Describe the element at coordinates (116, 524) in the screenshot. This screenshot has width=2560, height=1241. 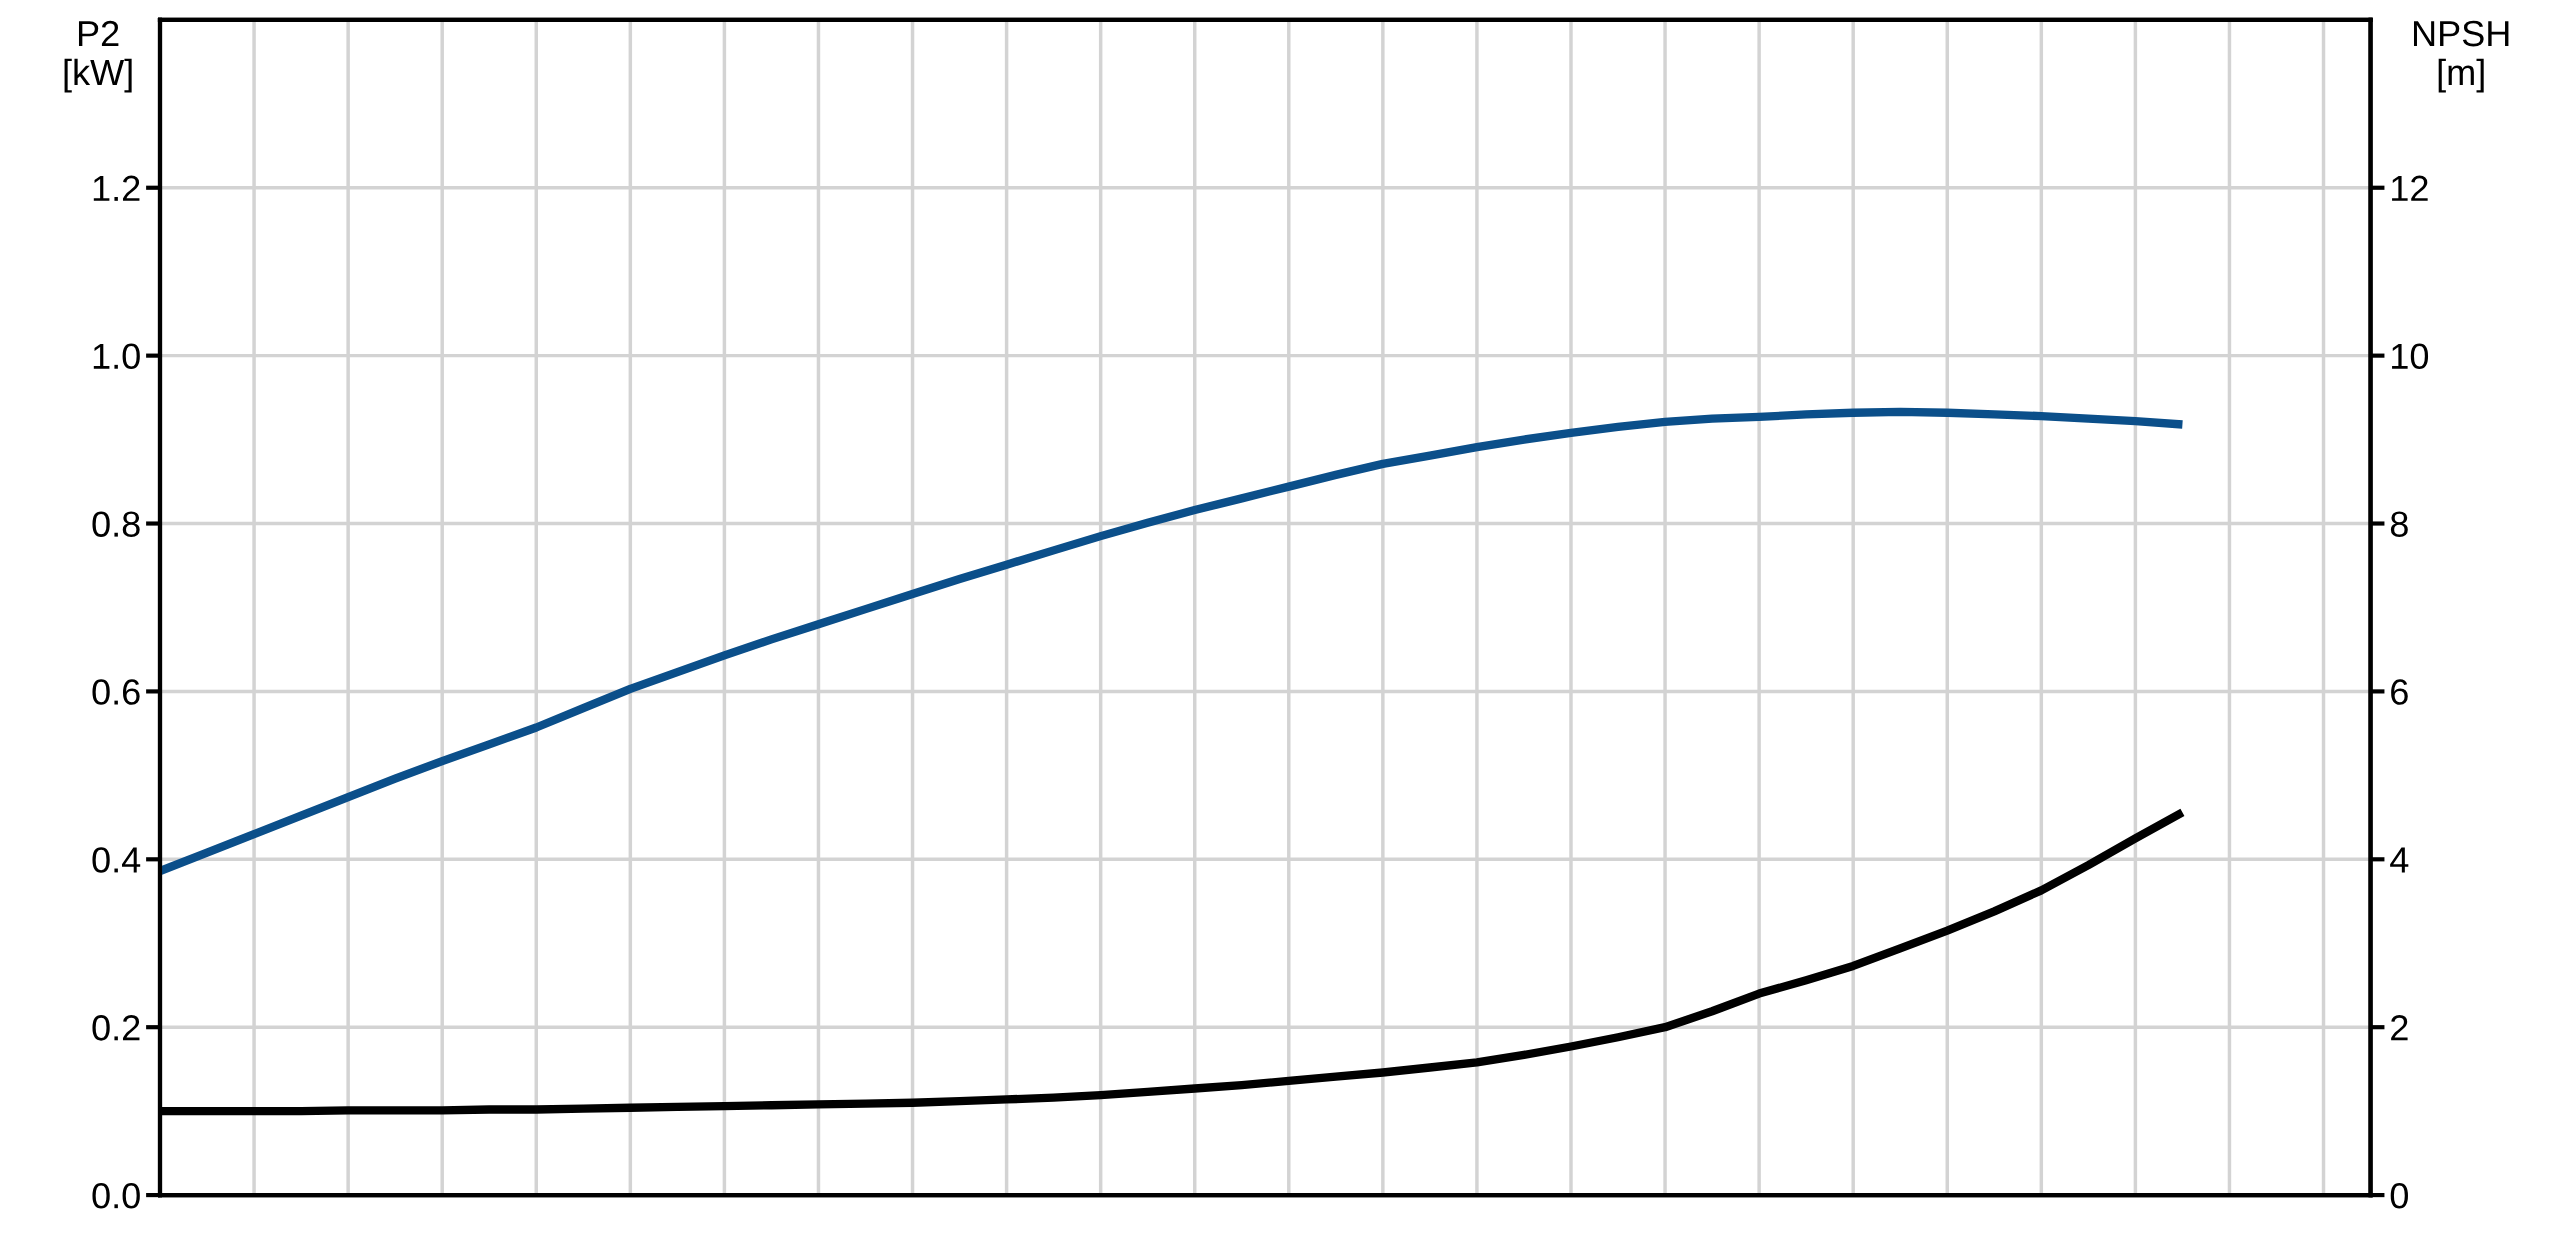
I see `y-tick-label: 0.8` at that location.